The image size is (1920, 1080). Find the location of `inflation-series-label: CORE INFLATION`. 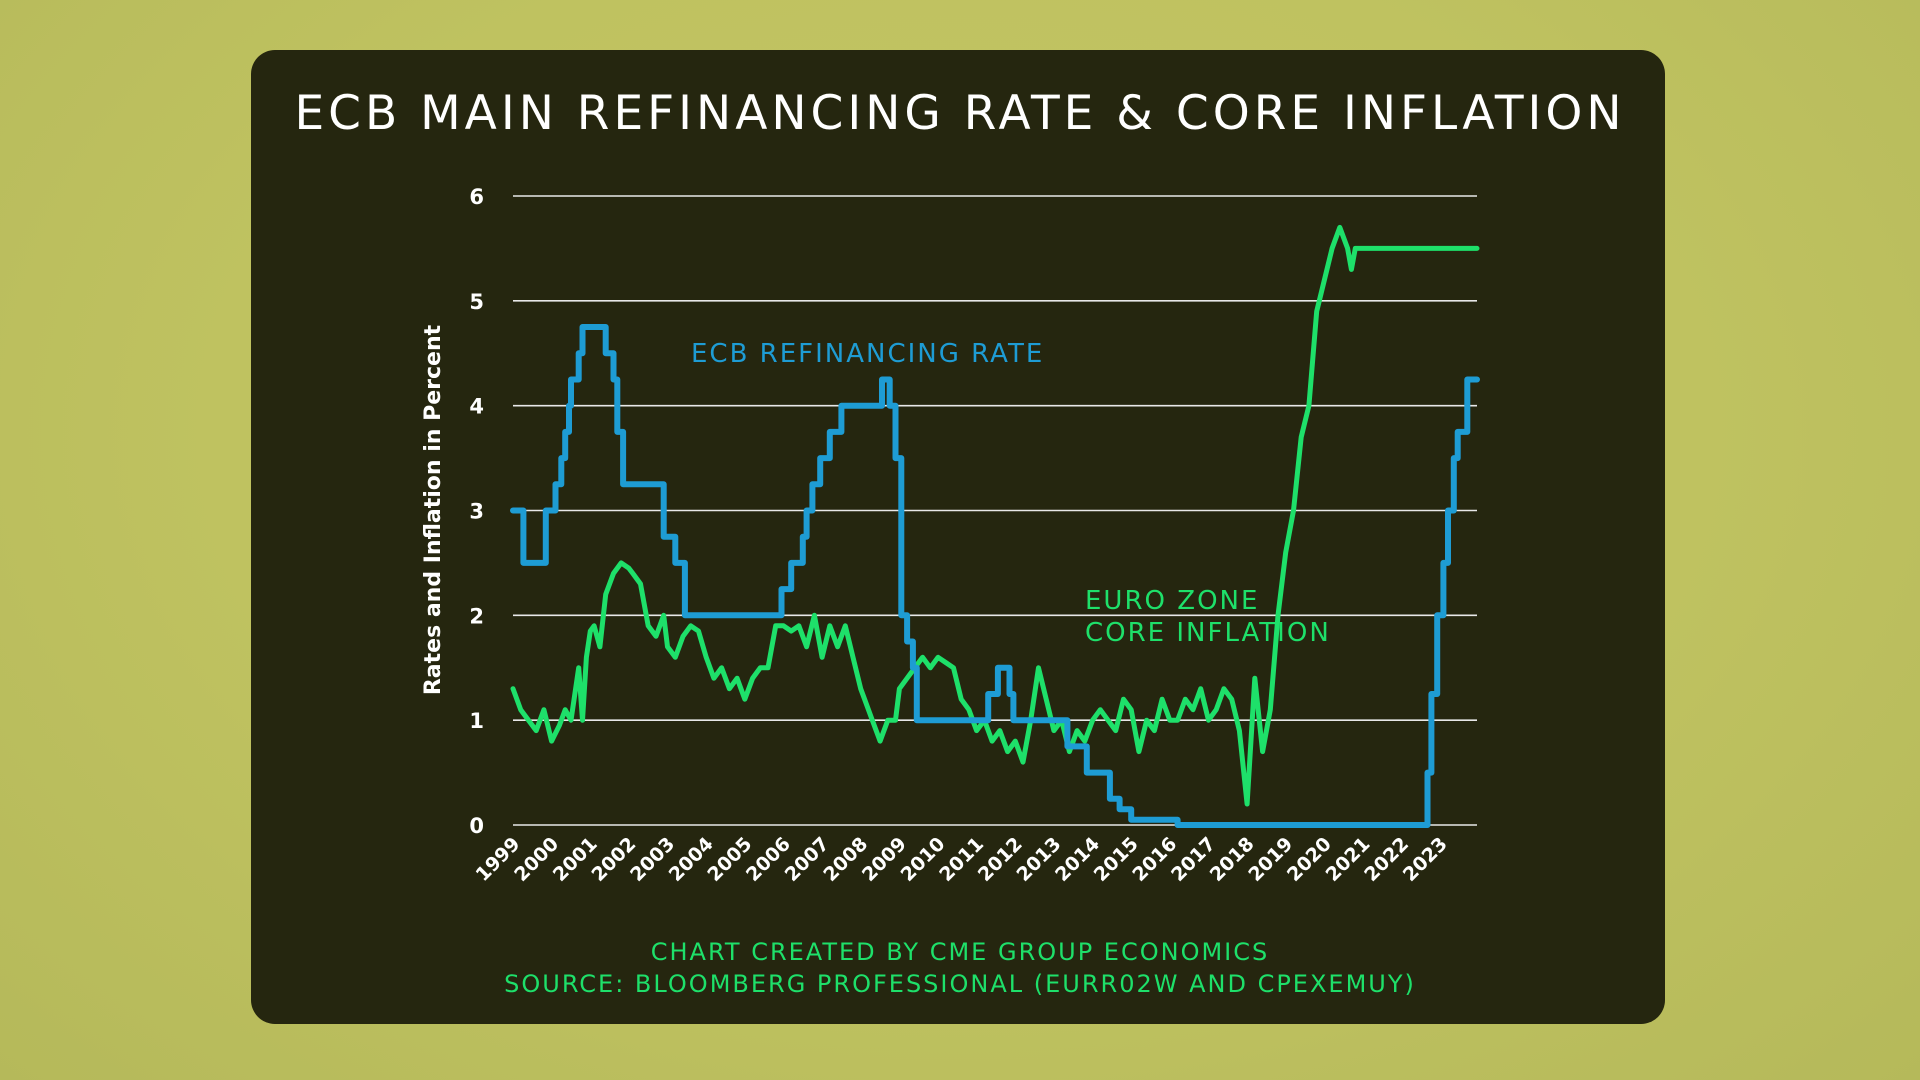

inflation-series-label: CORE INFLATION is located at coordinates (1208, 633).